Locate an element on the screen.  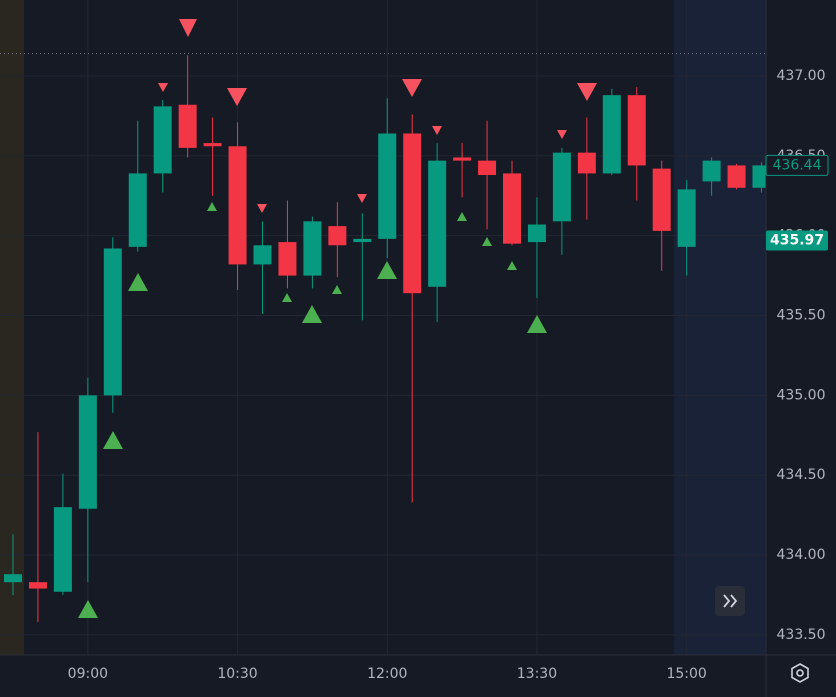
x-tick-label: 09:00 is located at coordinates (88, 674).